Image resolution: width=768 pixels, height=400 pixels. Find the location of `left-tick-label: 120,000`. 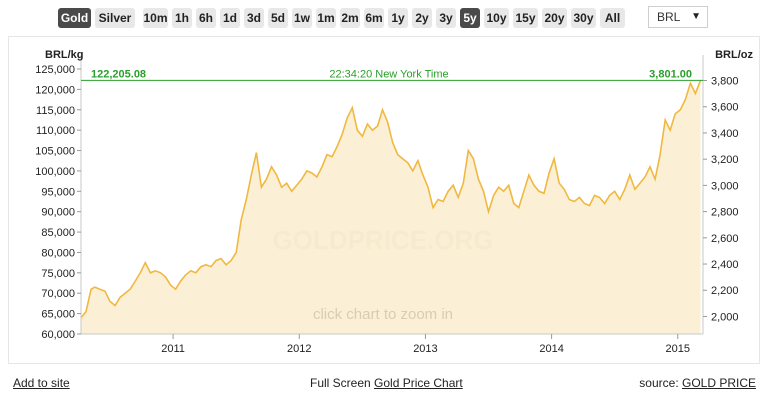

left-tick-label: 120,000 is located at coordinates (55, 90).